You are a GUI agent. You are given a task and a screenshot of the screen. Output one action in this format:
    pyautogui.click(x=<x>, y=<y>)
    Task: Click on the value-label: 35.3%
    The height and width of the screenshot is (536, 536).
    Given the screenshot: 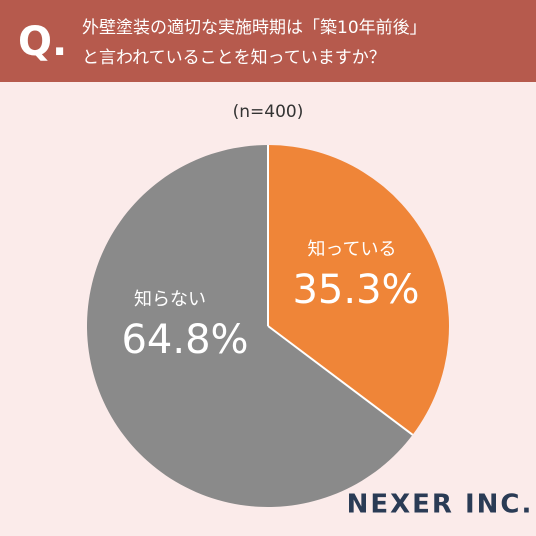 What is the action you would take?
    pyautogui.click(x=355, y=290)
    